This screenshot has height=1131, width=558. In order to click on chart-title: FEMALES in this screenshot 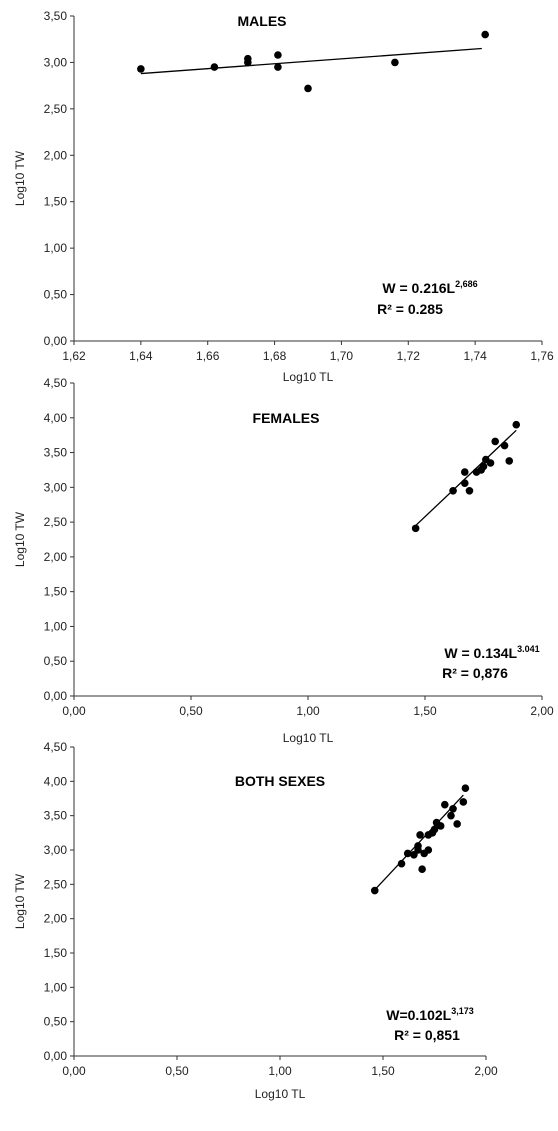, I will do `click(286, 418)`.